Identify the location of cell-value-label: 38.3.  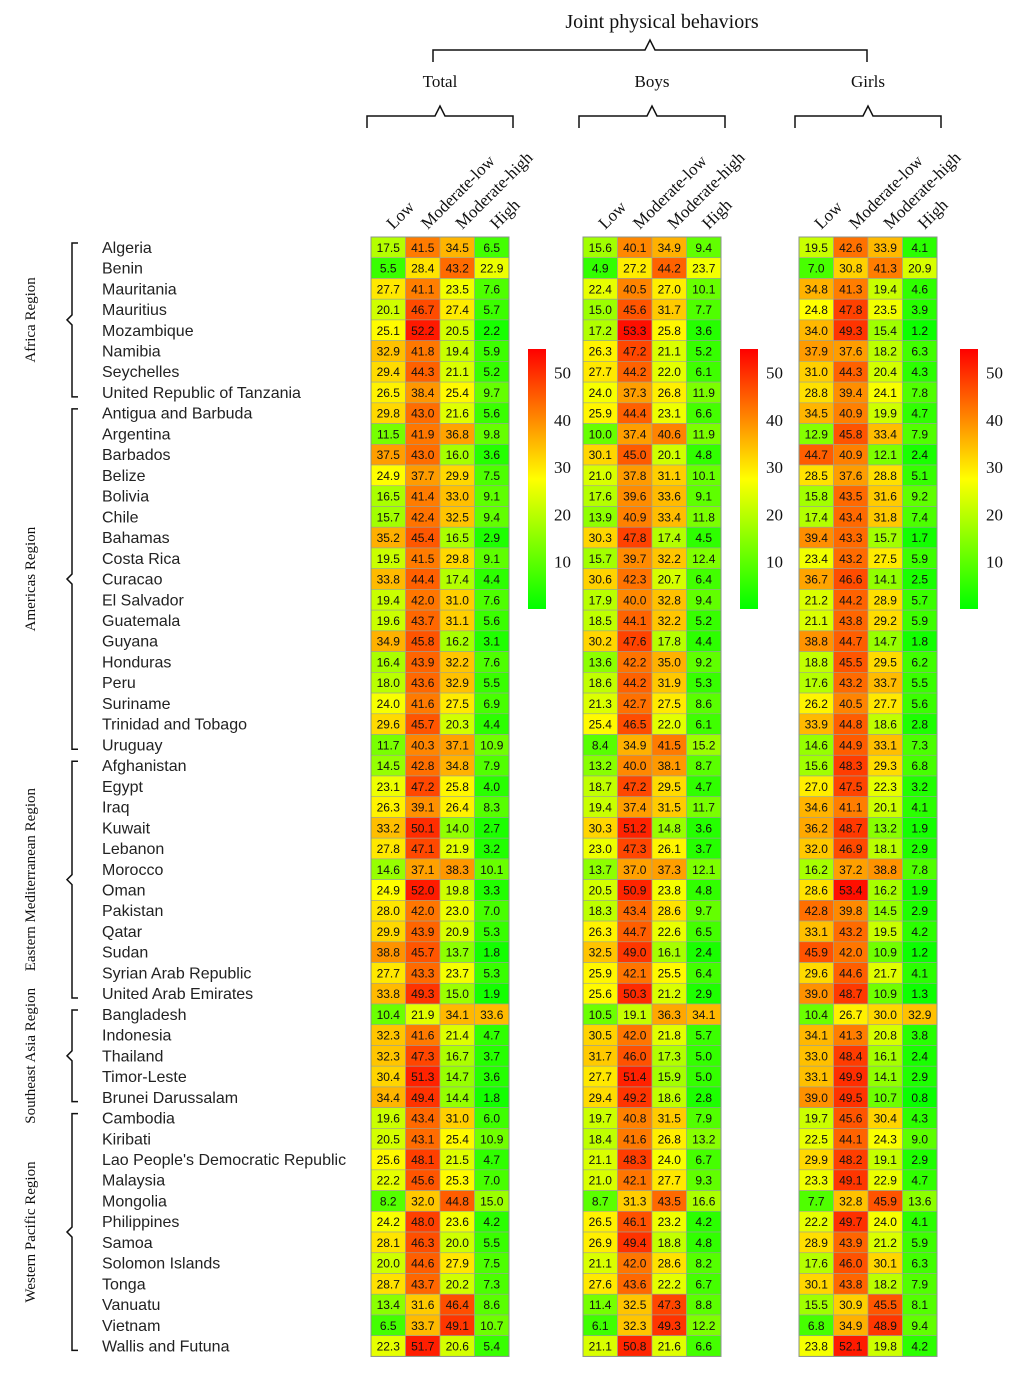
(458, 870).